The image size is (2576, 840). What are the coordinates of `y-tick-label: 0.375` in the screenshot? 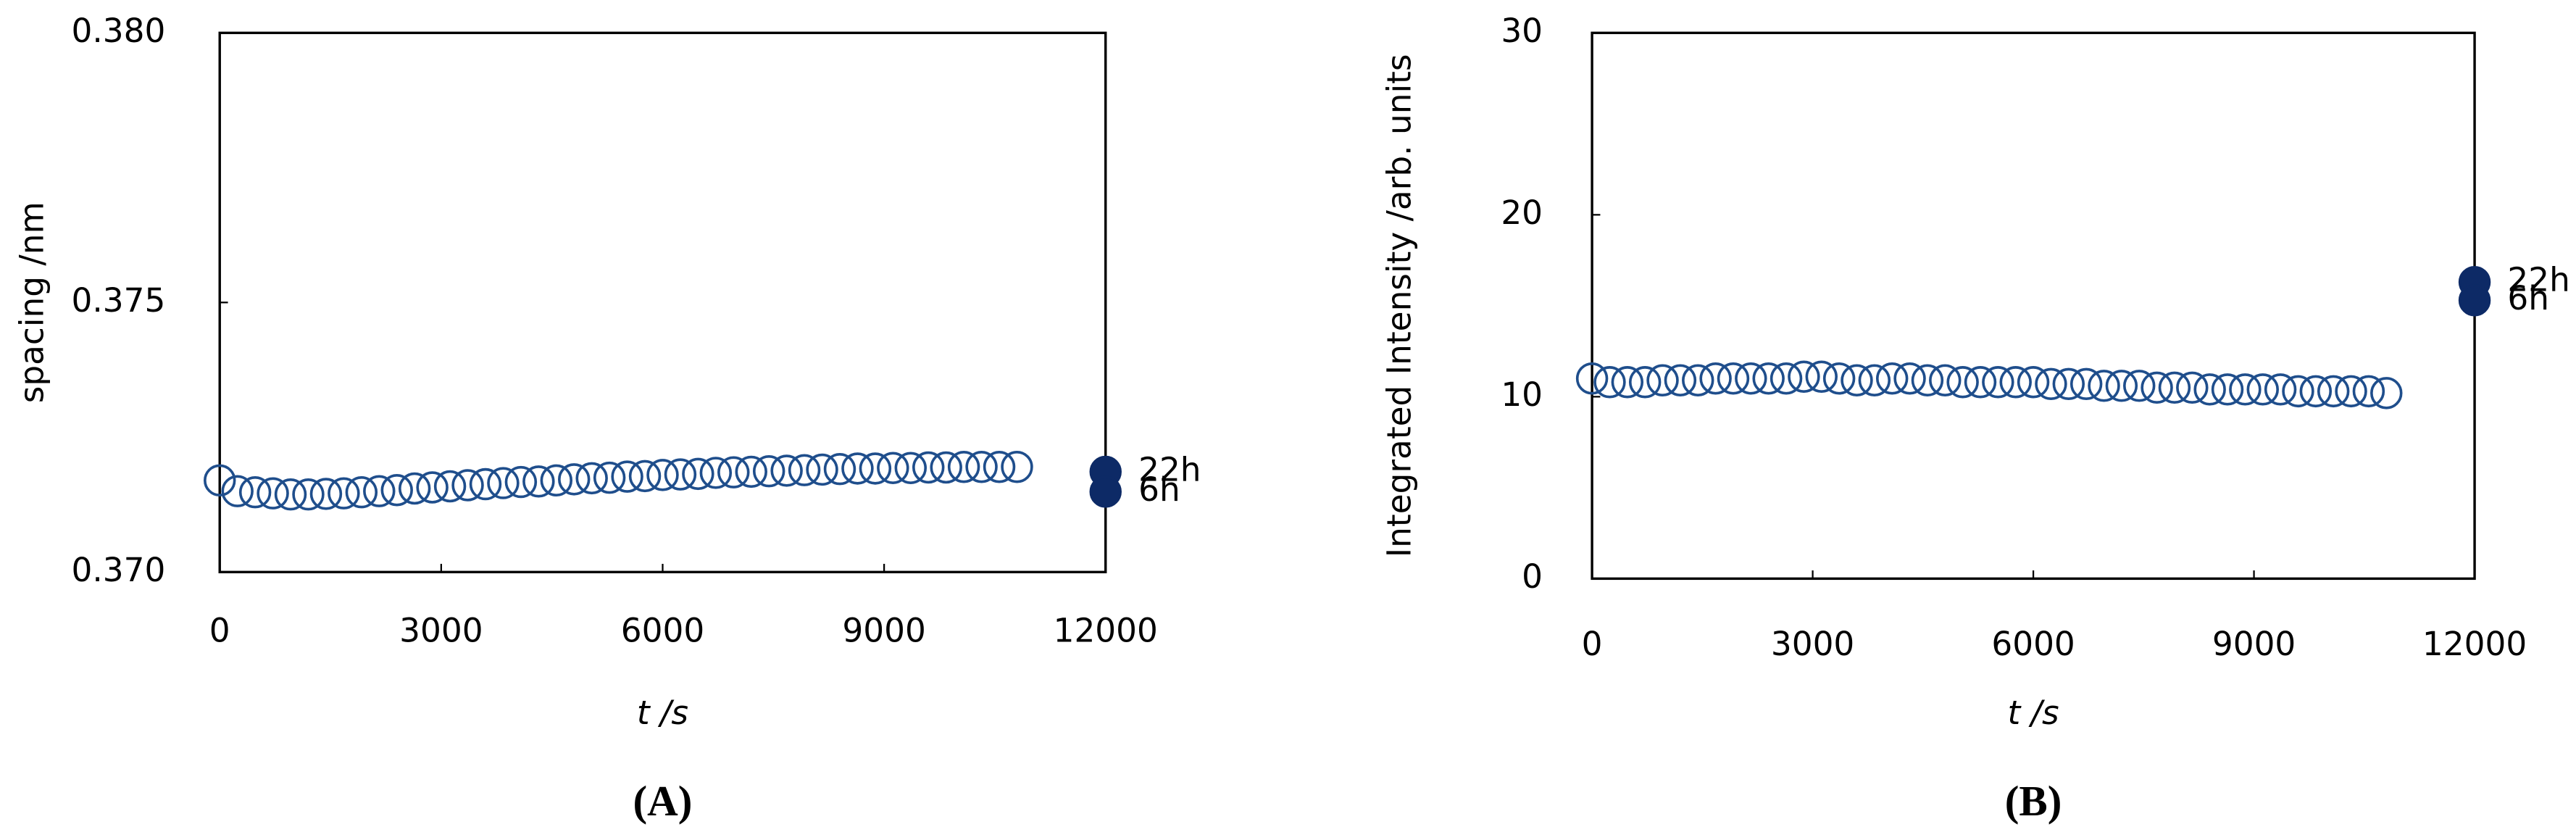 It's located at (119, 300).